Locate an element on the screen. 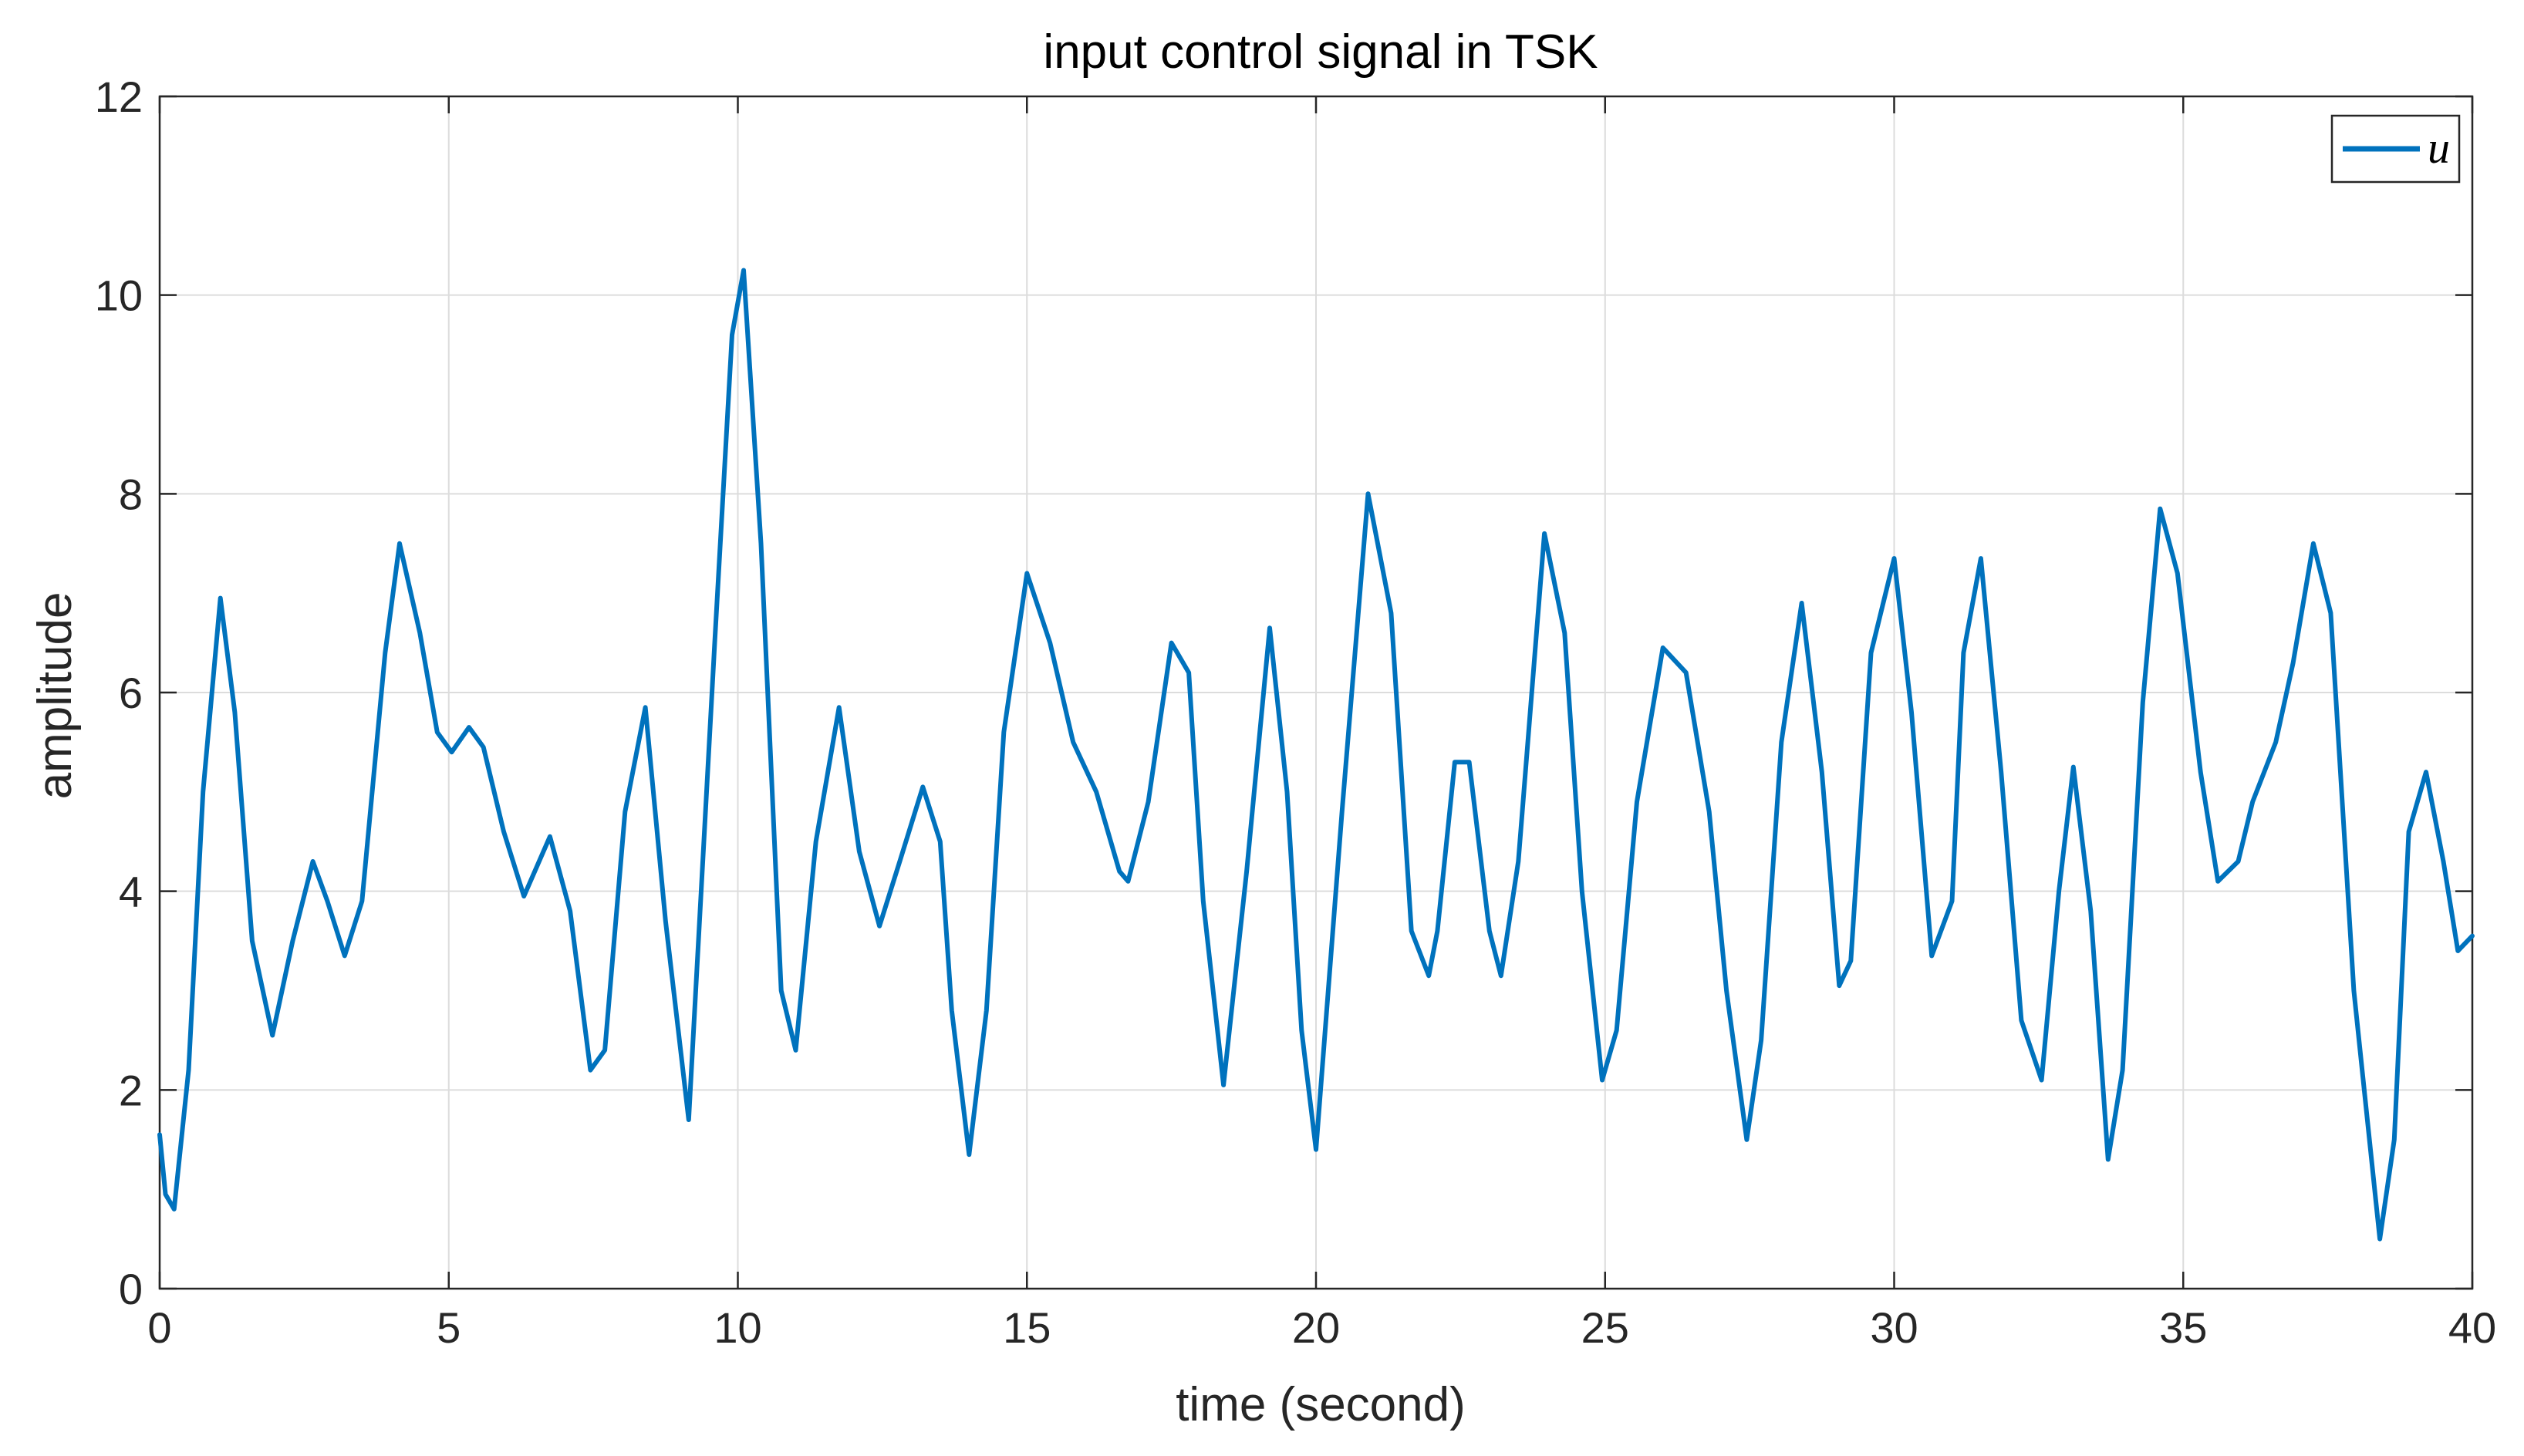 This screenshot has height=1456, width=2524. x-tick-label: 10 is located at coordinates (737, 1327).